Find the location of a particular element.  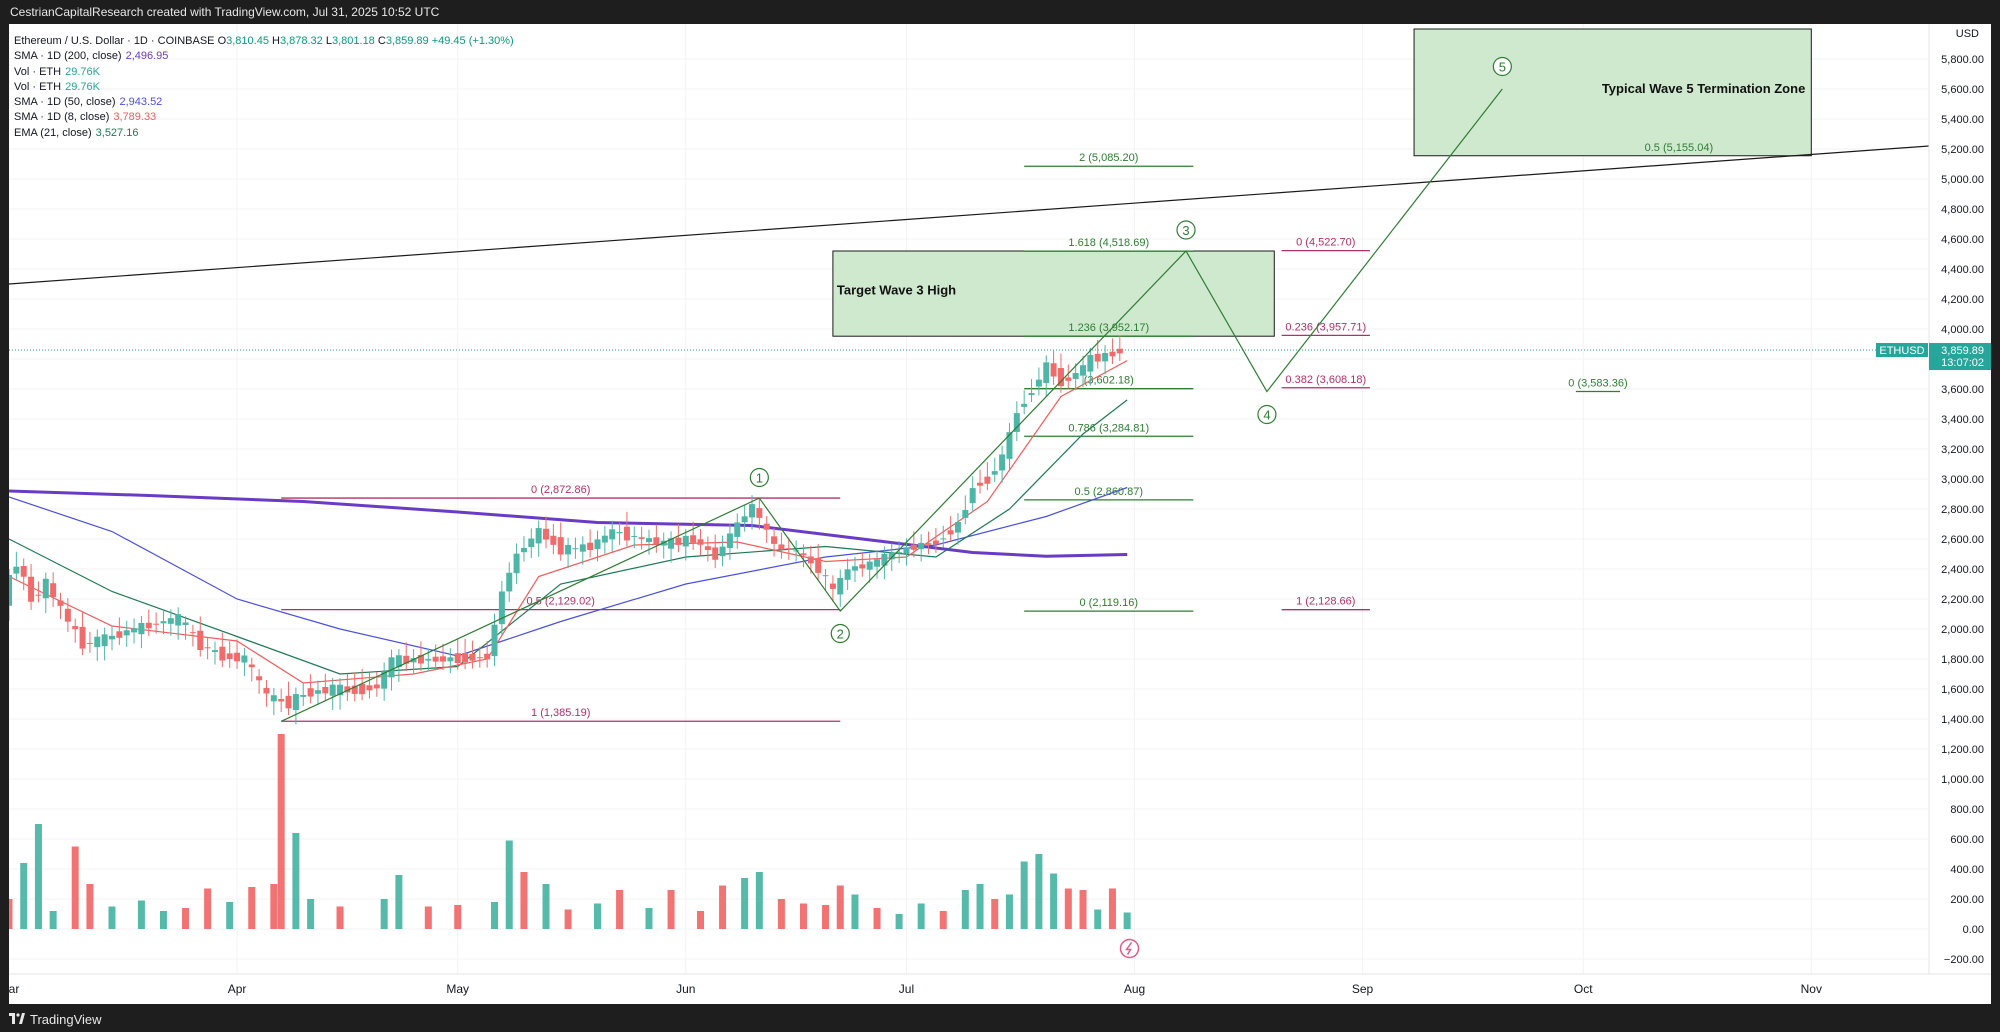

legend-row-volume: Vol · ETH 29.76K is located at coordinates (264, 72).